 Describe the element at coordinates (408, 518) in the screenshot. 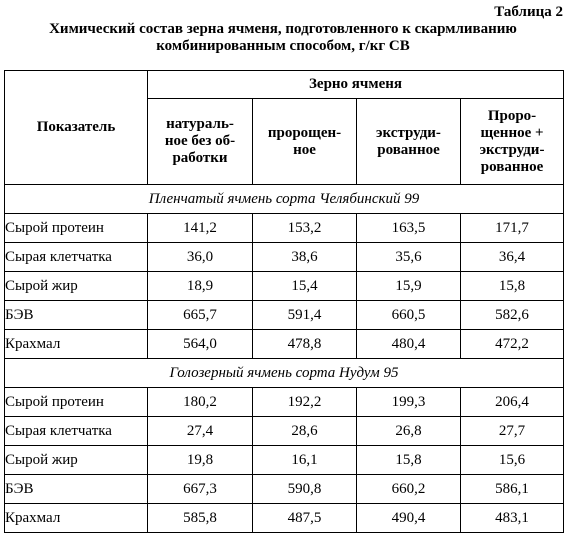

I see `cell-value: 490,4` at that location.